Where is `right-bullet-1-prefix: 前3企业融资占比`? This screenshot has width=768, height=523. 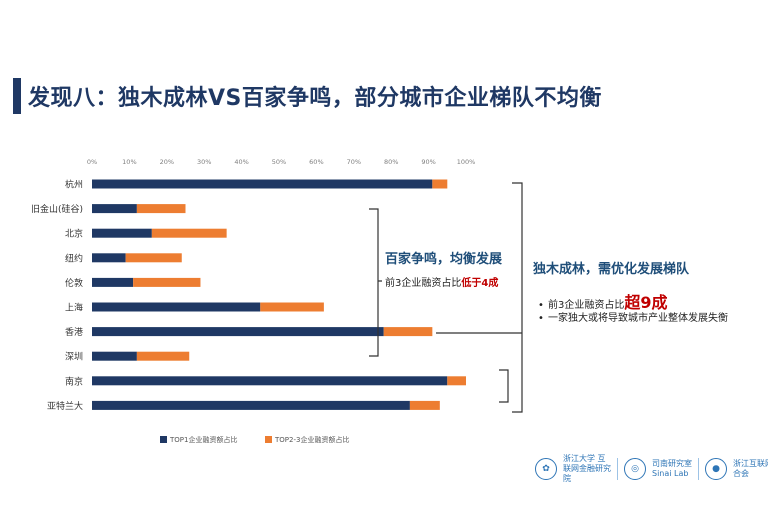
right-bullet-1-prefix: 前3企业融资占比 is located at coordinates (586, 305).